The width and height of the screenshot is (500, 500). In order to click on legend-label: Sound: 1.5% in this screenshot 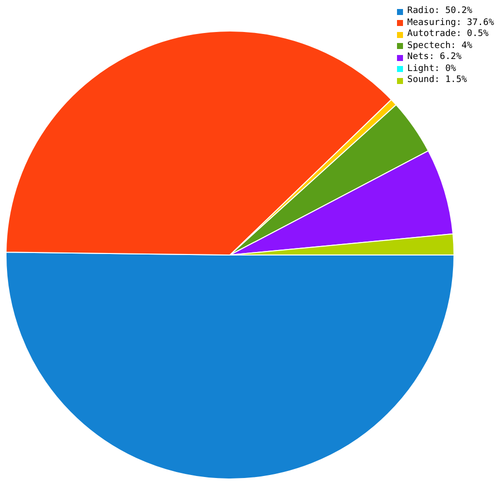, I will do `click(437, 80)`.